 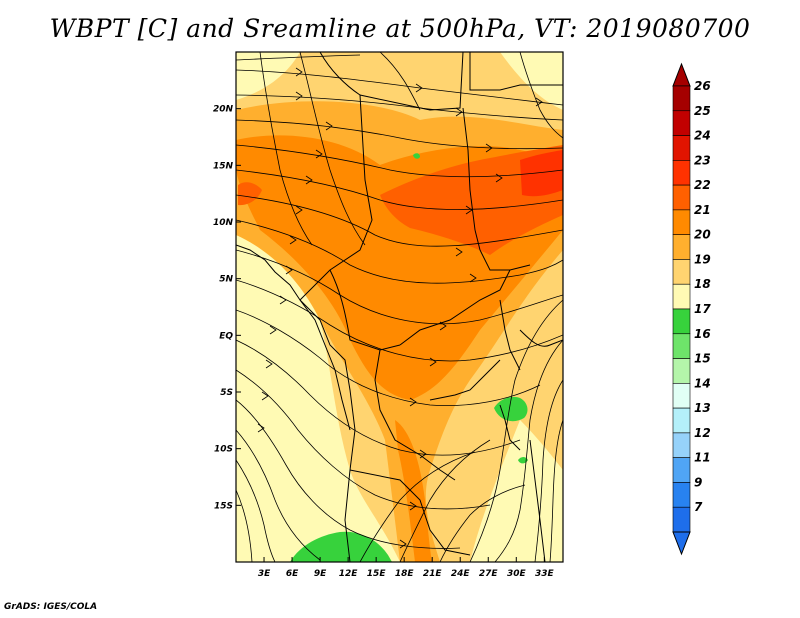 I want to click on colorbar-label: 15, so click(x=702, y=359).